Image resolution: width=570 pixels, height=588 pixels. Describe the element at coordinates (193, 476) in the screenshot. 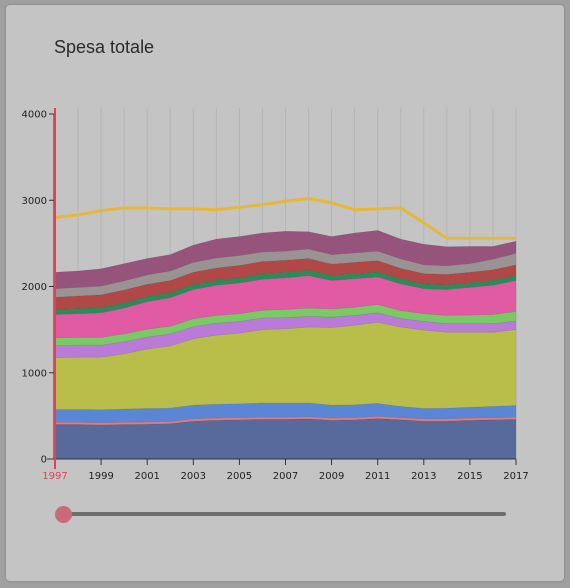

I see `x-tick-label: 2003` at that location.